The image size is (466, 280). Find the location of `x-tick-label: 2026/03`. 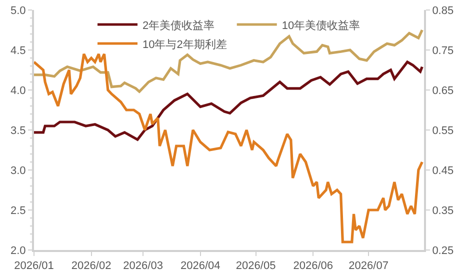

x-tick-label: 2026/03 is located at coordinates (143, 266).